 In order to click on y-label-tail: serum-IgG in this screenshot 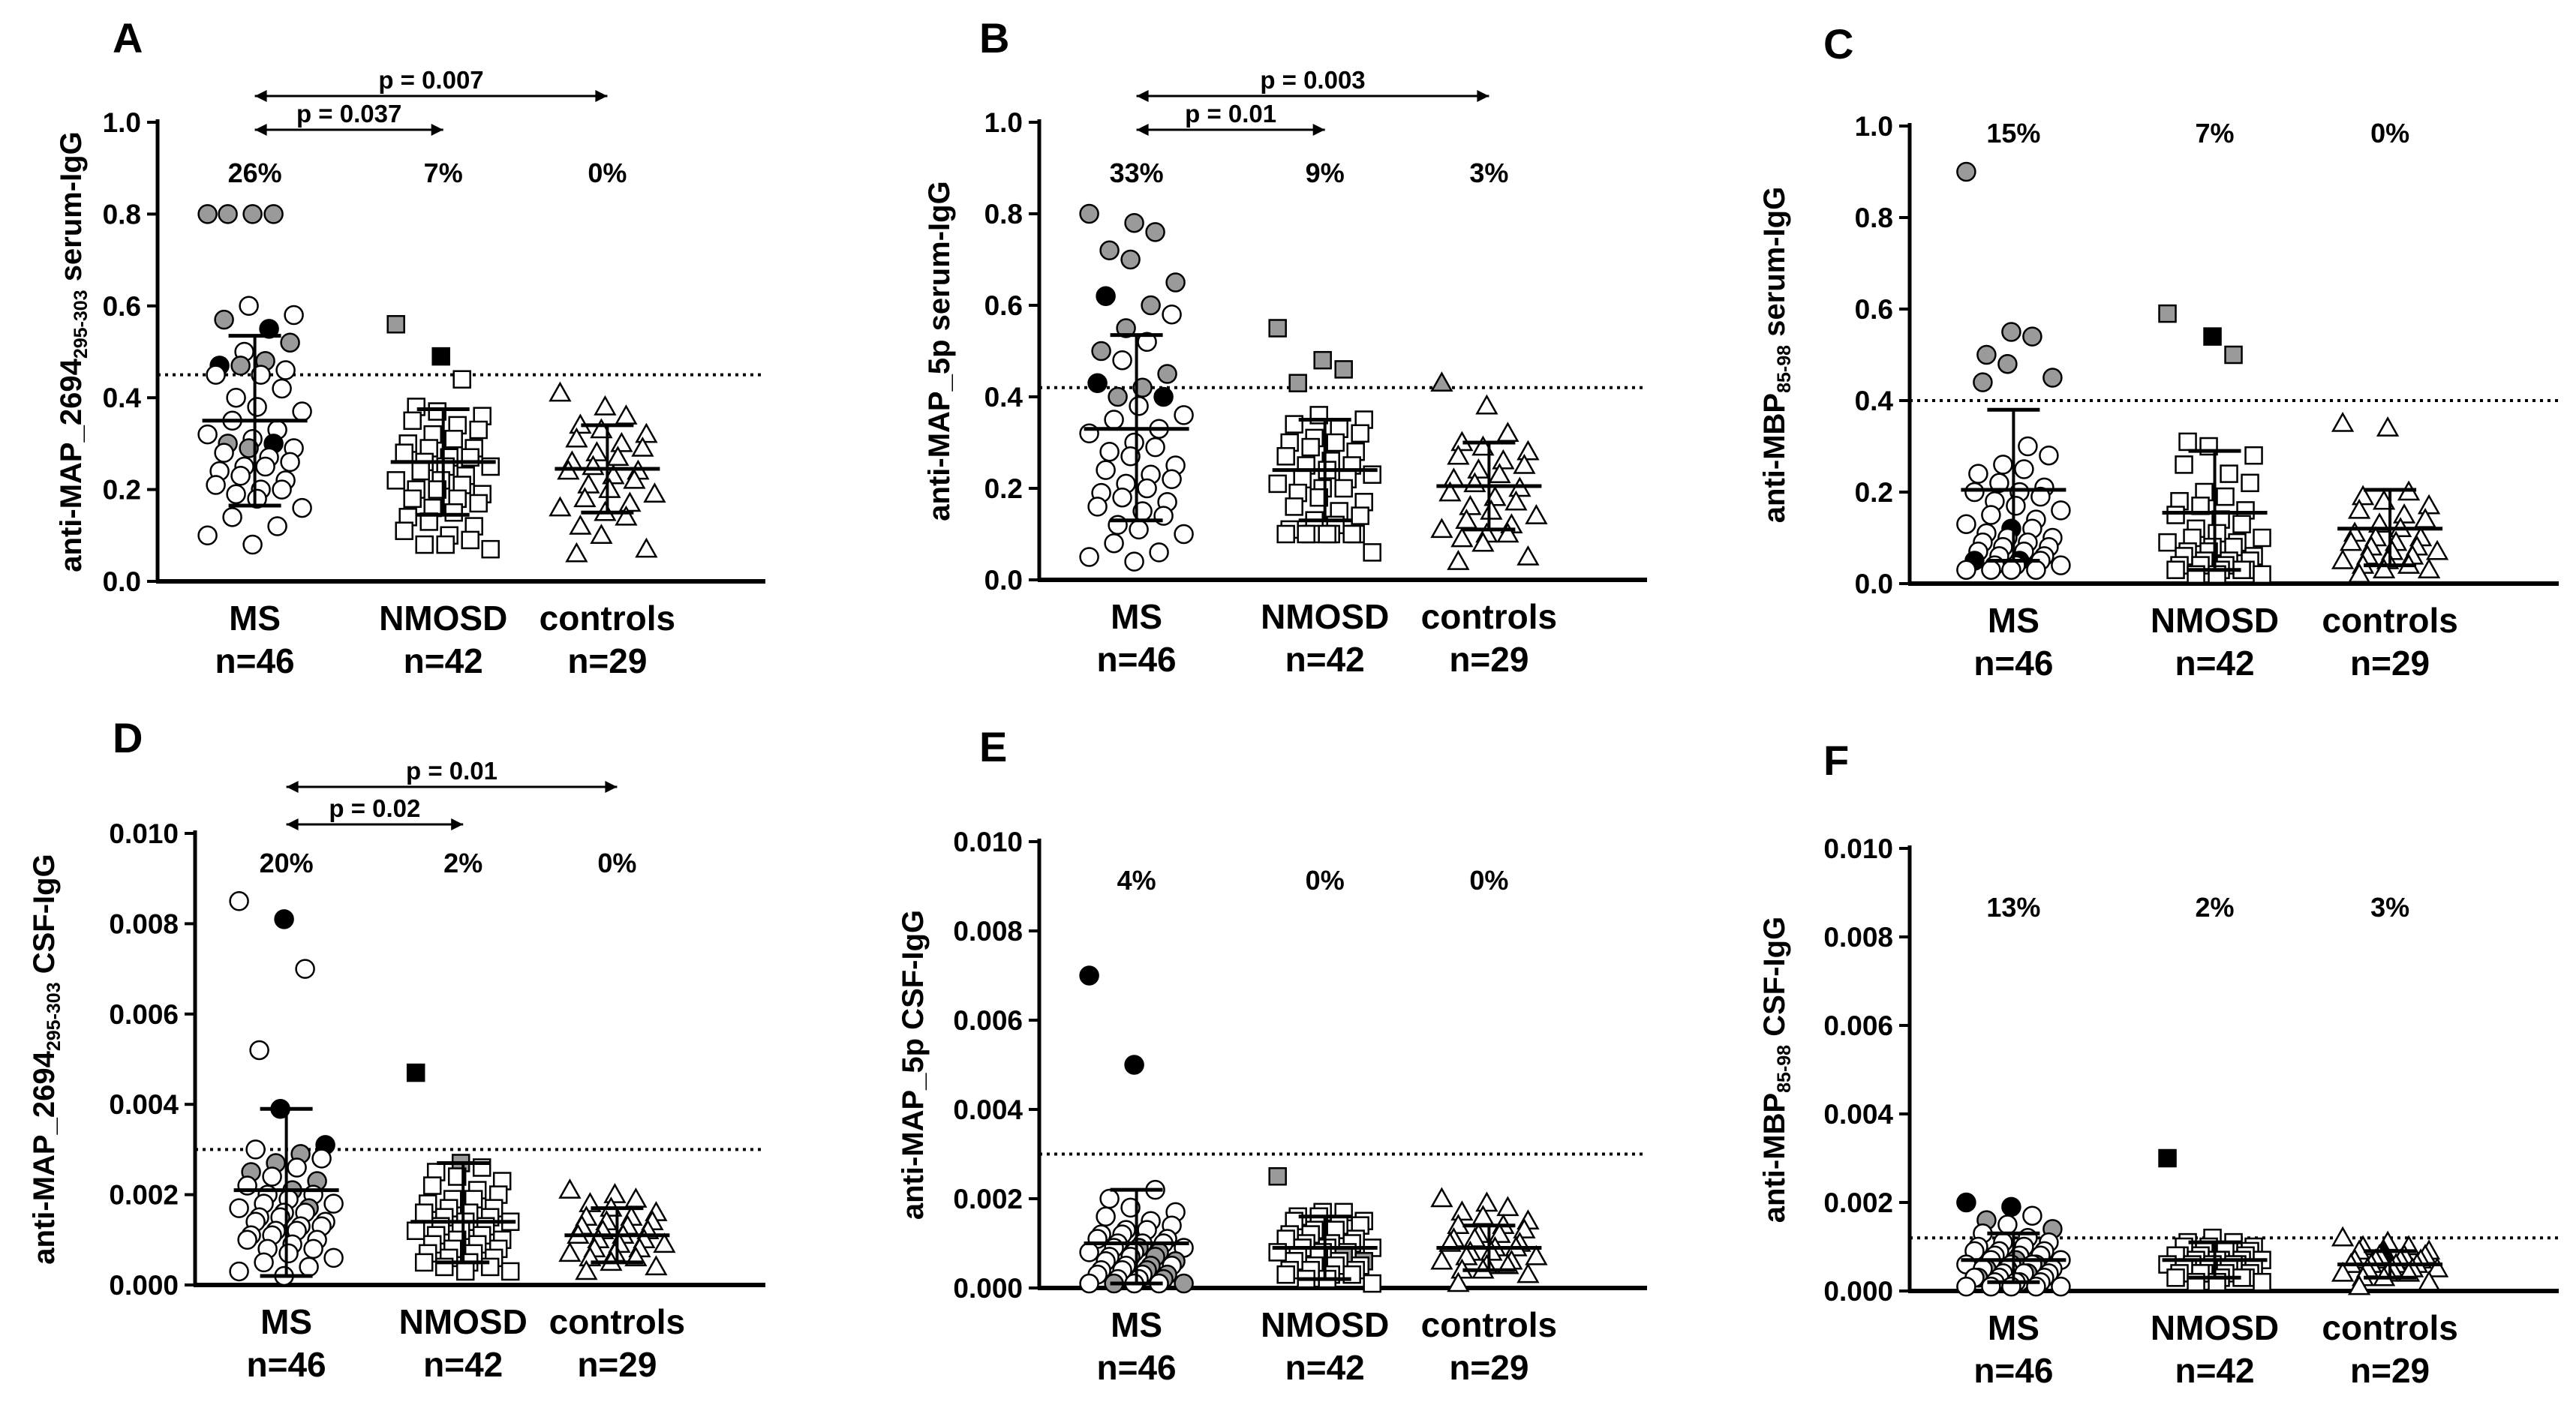, I will do `click(1774, 266)`.